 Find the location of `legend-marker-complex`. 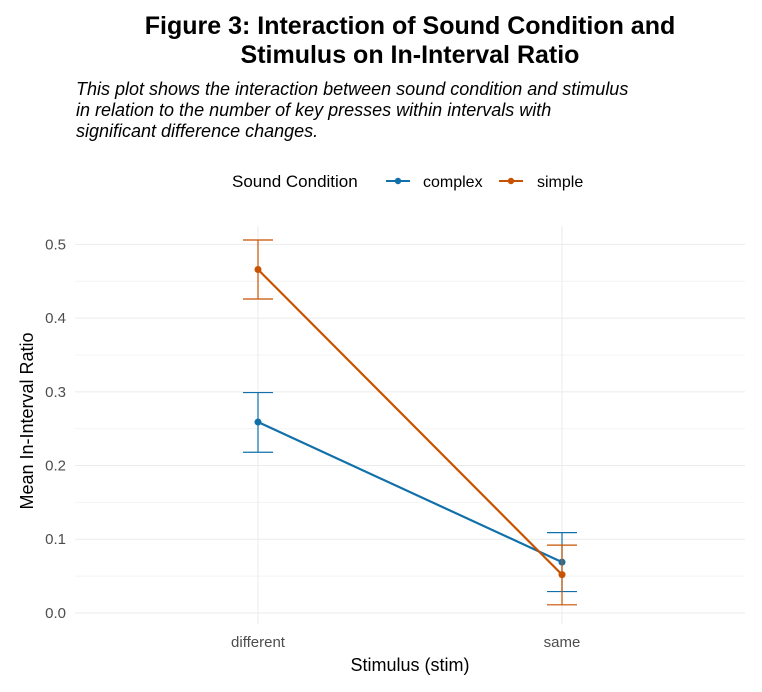

legend-marker-complex is located at coordinates (398, 181).